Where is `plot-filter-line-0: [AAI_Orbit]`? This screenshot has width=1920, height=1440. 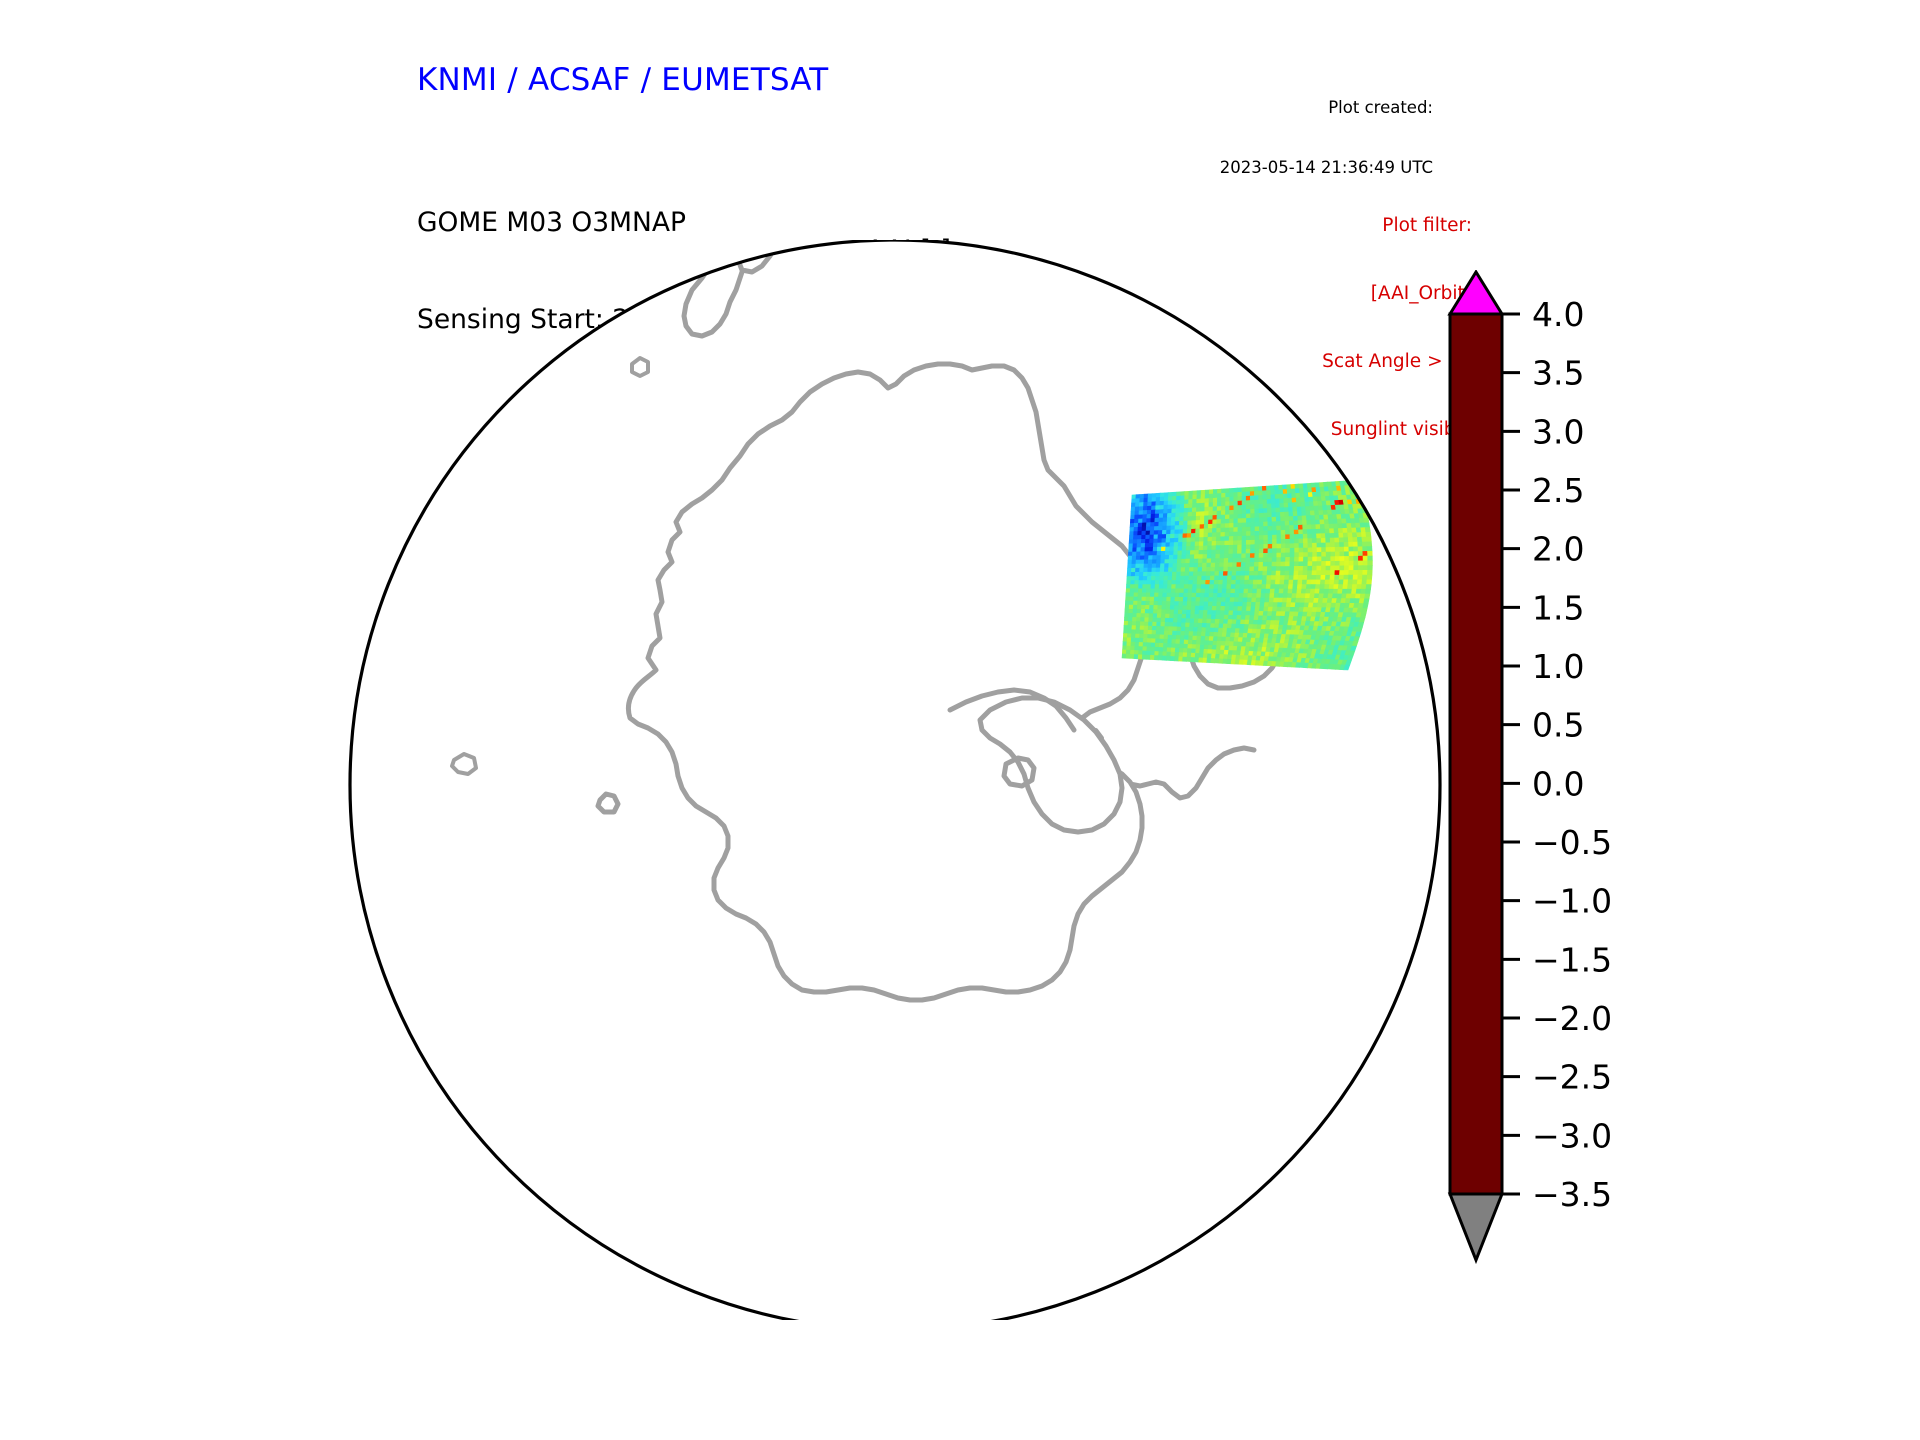 plot-filter-line-0: [AAI_Orbit] is located at coordinates (1421, 293).